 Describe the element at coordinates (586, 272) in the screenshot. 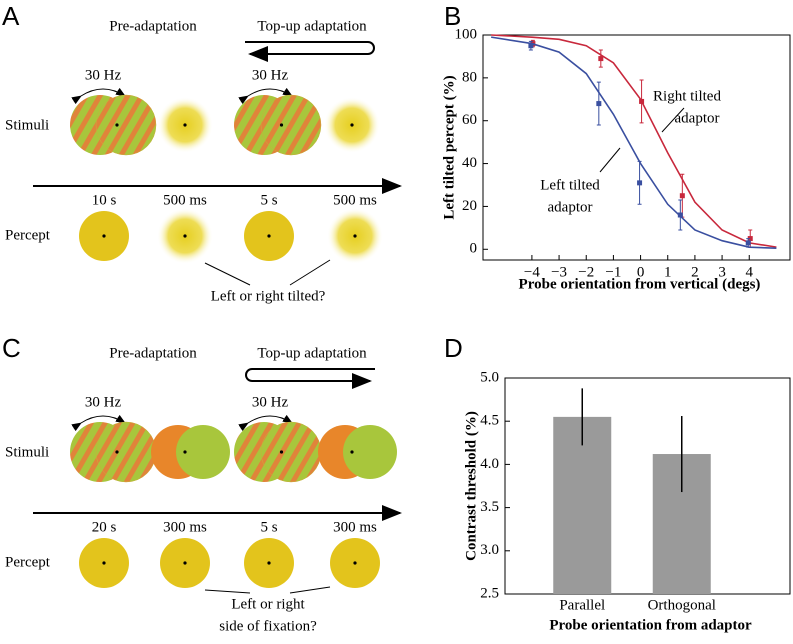

I see `x-tick-label: −2` at that location.